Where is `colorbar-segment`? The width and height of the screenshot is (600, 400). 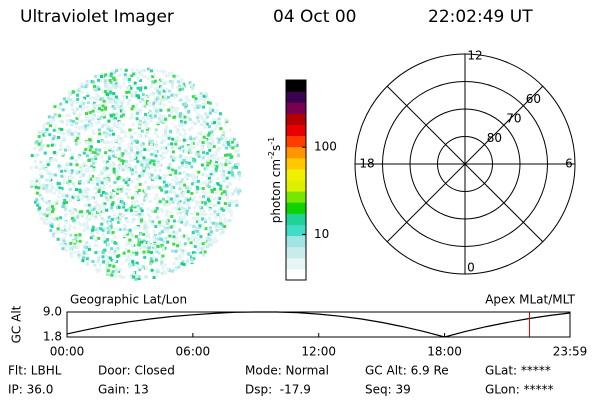
colorbar-segment is located at coordinates (296, 241).